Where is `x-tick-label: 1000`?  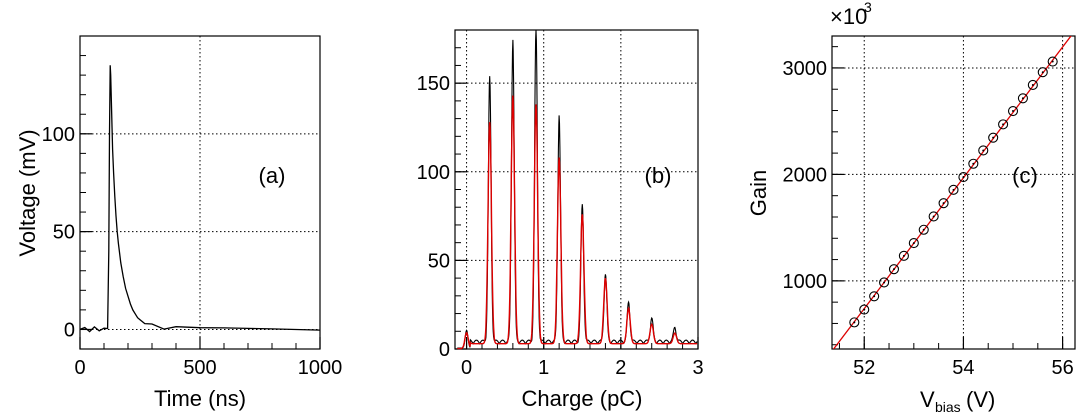
x-tick-label: 1000 is located at coordinates (320, 368).